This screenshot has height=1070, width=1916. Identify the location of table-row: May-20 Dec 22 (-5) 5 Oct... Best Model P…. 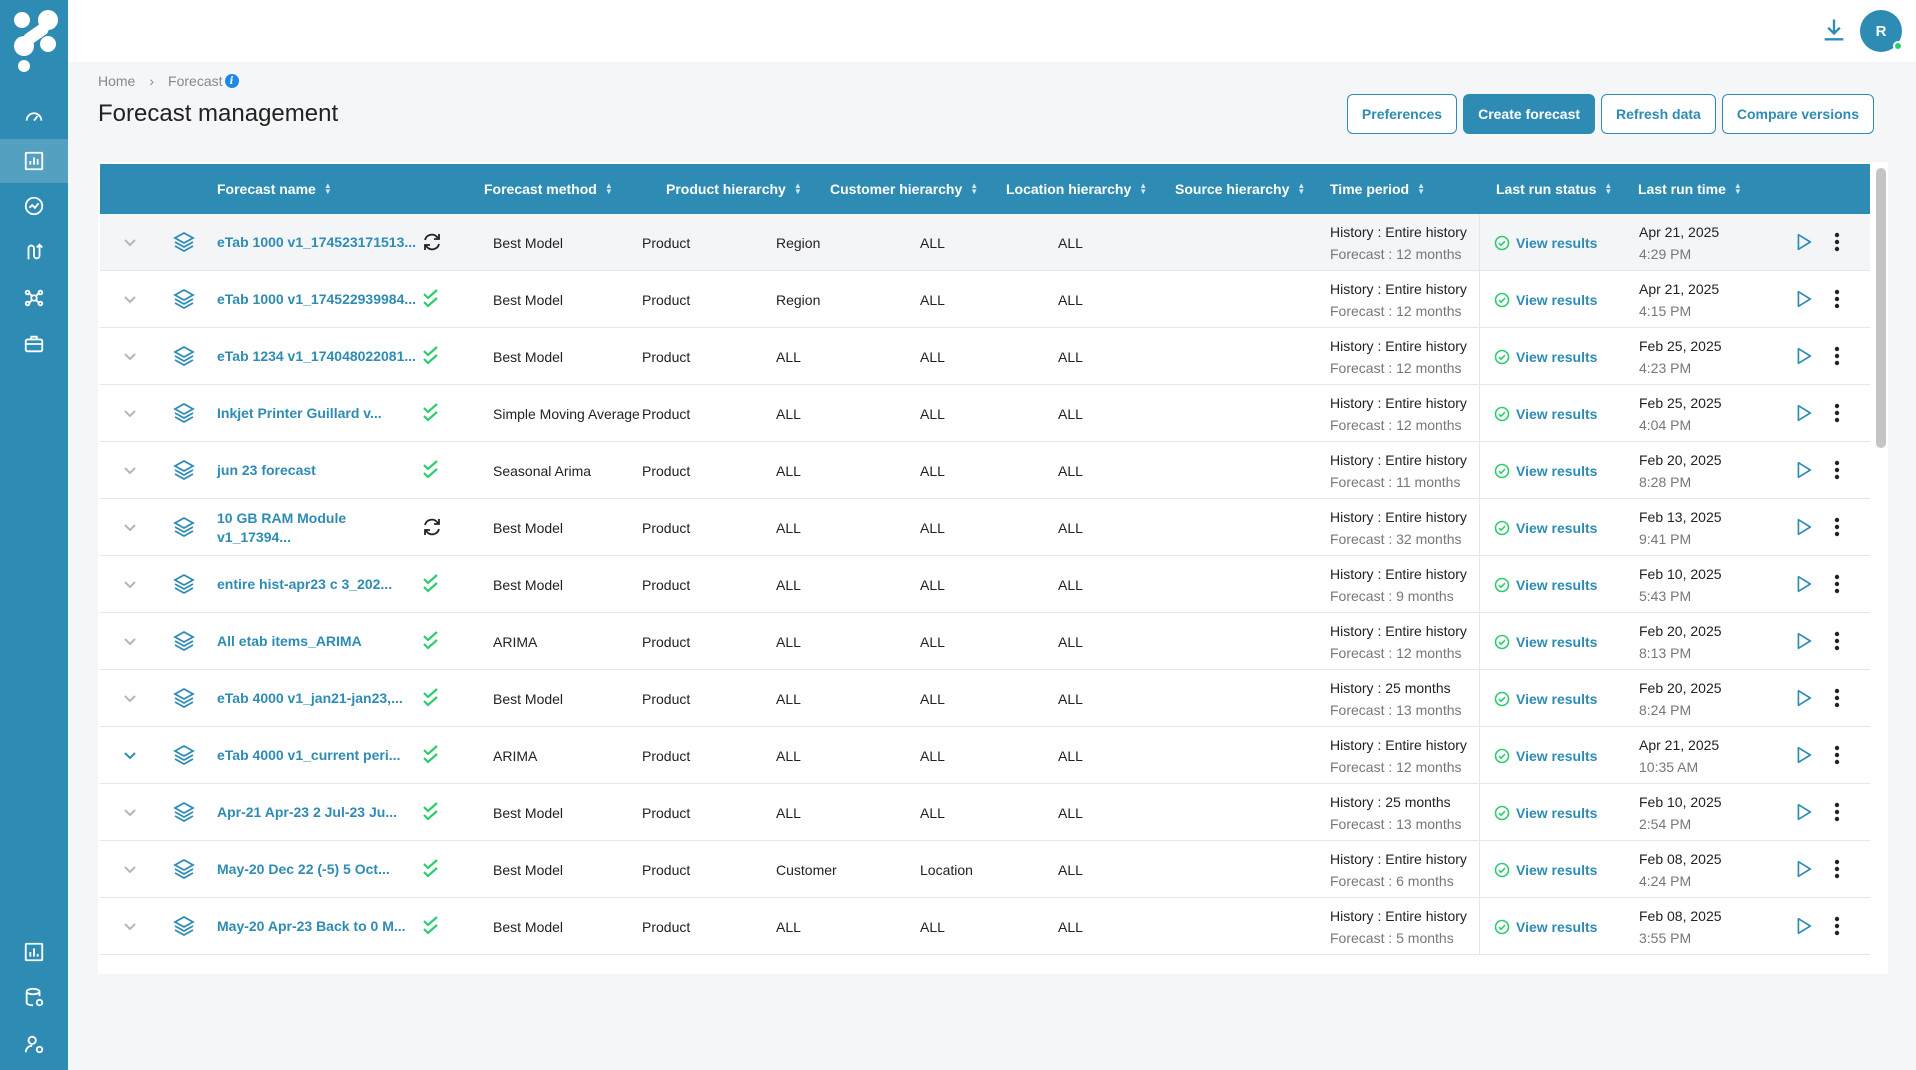
(985, 869).